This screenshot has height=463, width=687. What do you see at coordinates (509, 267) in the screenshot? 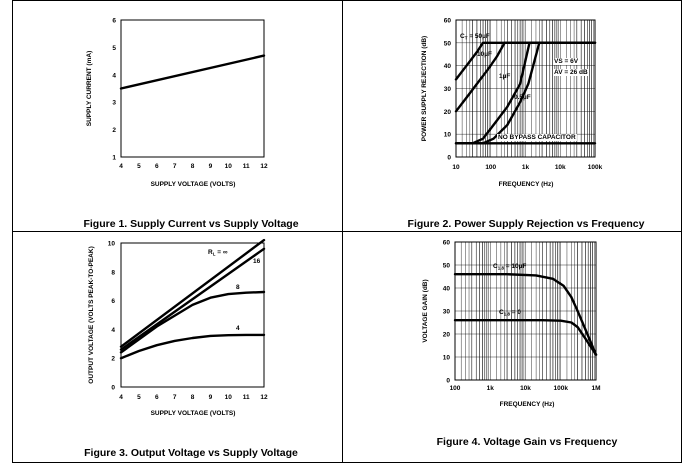
I see `curve-label-c18-10uf: C1,8 = 10µF` at bounding box center [509, 267].